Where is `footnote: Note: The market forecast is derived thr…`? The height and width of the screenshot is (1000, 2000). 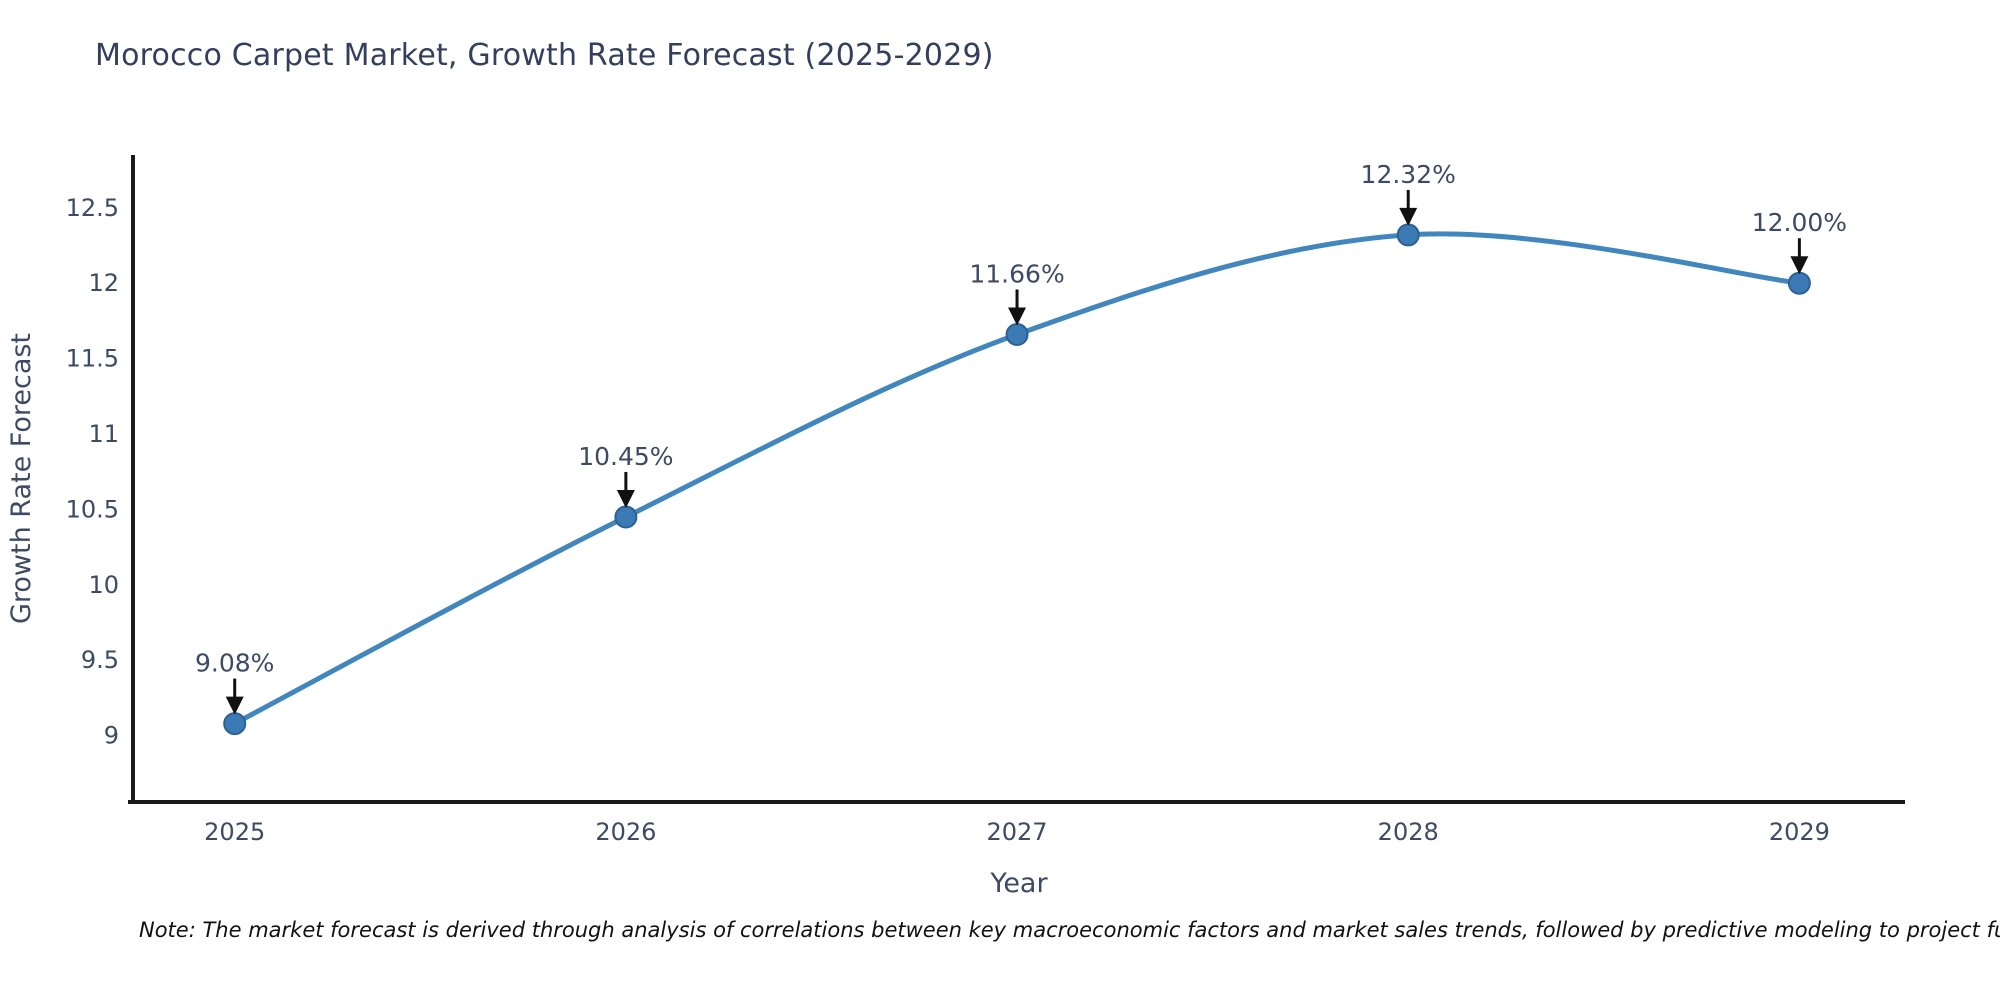 footnote: Note: The market forecast is derived thr… is located at coordinates (1069, 930).